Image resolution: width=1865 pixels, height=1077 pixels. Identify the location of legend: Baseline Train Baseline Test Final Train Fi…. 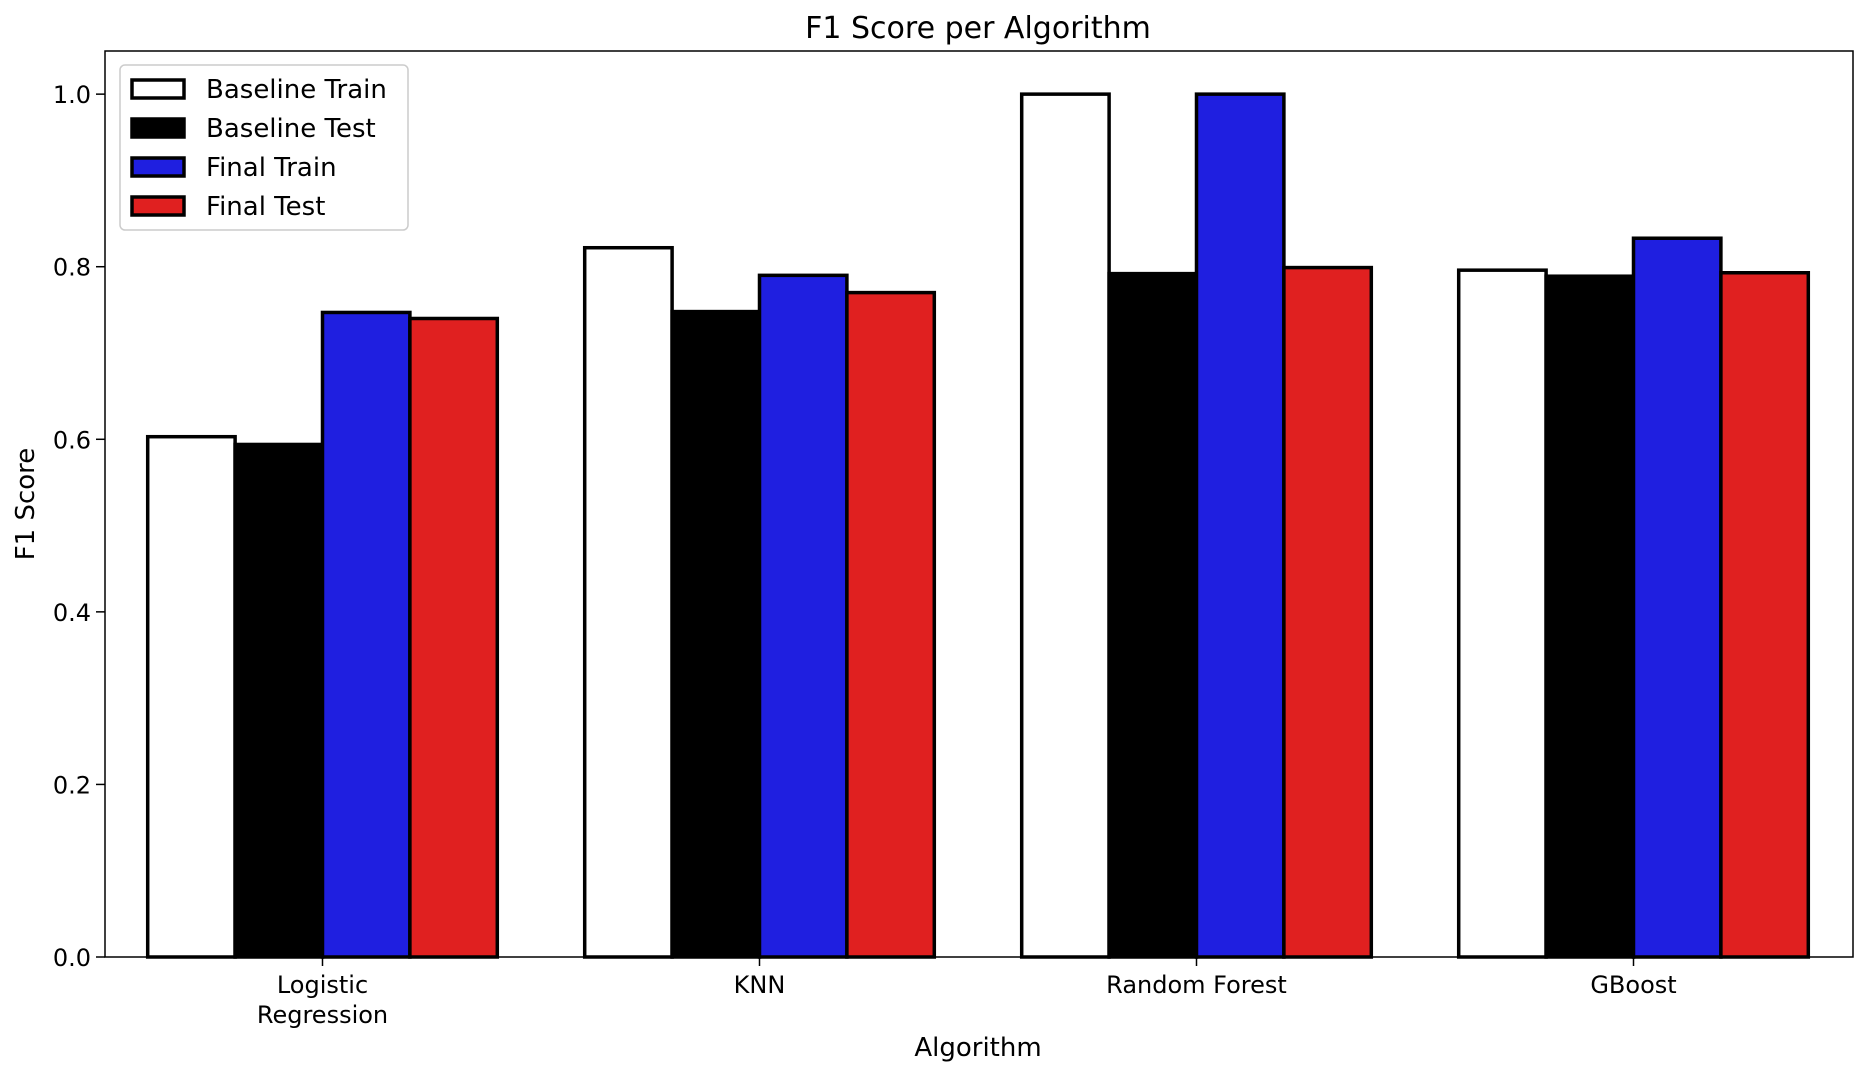
(264, 147).